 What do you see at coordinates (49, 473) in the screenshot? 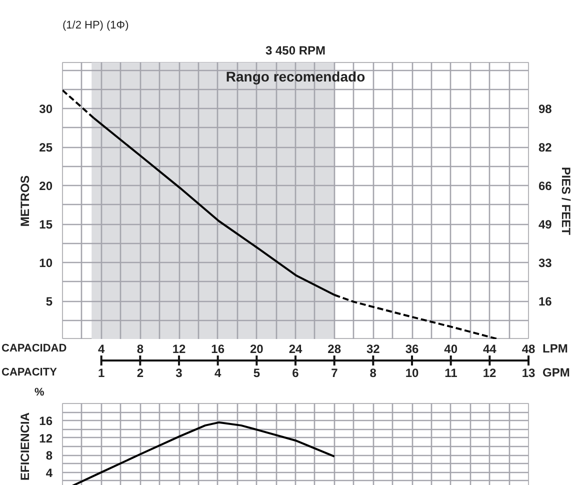
I see `y-tick-label: 4` at bounding box center [49, 473].